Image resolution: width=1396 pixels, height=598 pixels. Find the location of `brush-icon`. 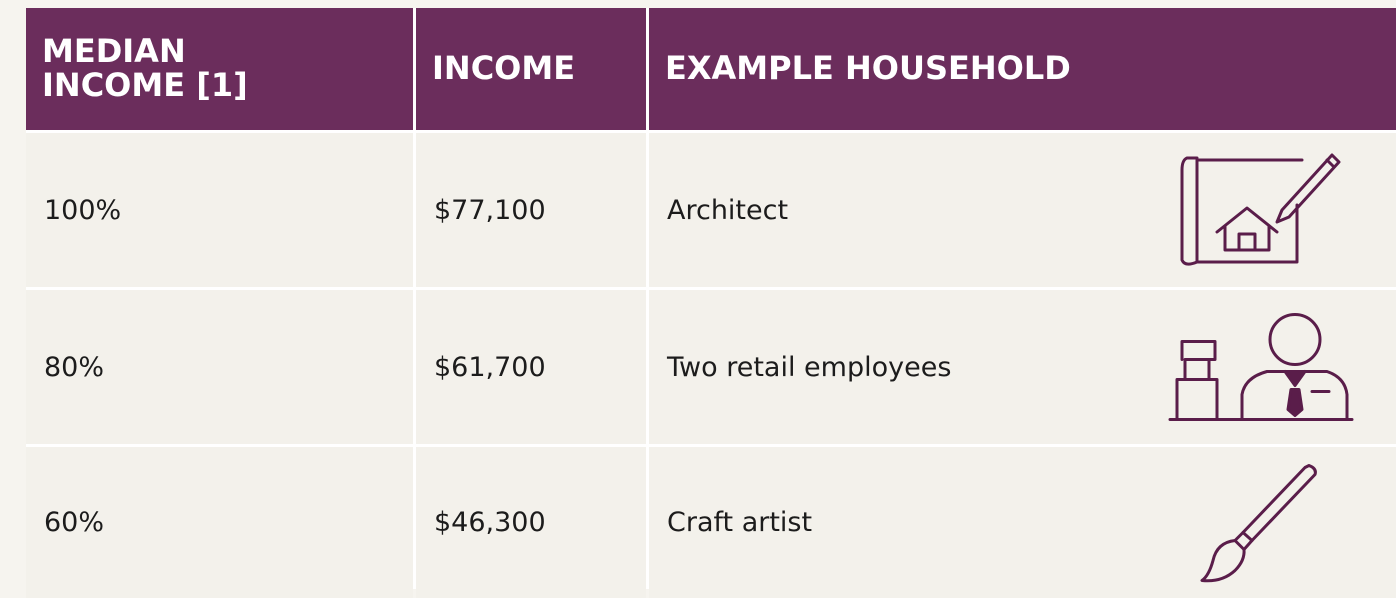

brush-icon is located at coordinates (1258, 522).